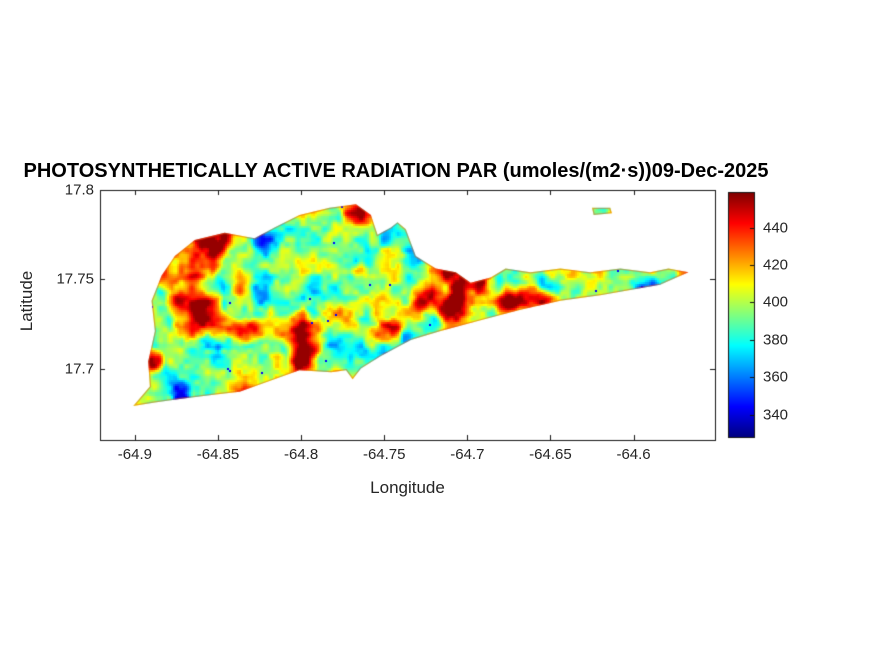 This screenshot has width=875, height=656. I want to click on colorbar-tick-label: 440, so click(776, 228).